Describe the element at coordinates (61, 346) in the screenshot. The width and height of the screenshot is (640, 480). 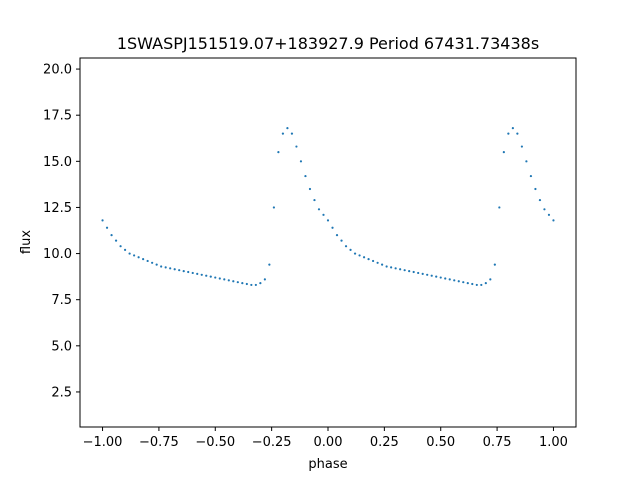
I see `y-tick-label: 5.0` at that location.